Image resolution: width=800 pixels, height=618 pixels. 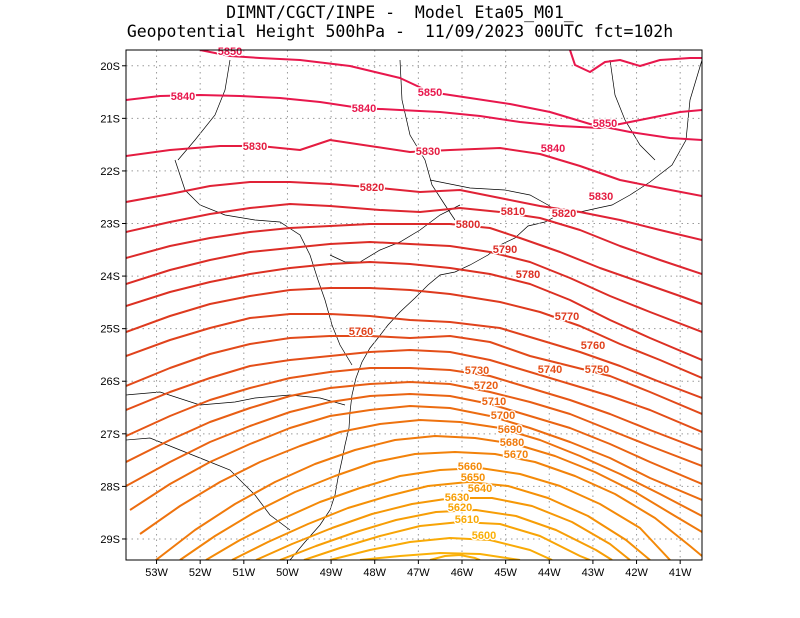 What do you see at coordinates (244, 573) in the screenshot?
I see `lon-tick-label: 51W` at bounding box center [244, 573].